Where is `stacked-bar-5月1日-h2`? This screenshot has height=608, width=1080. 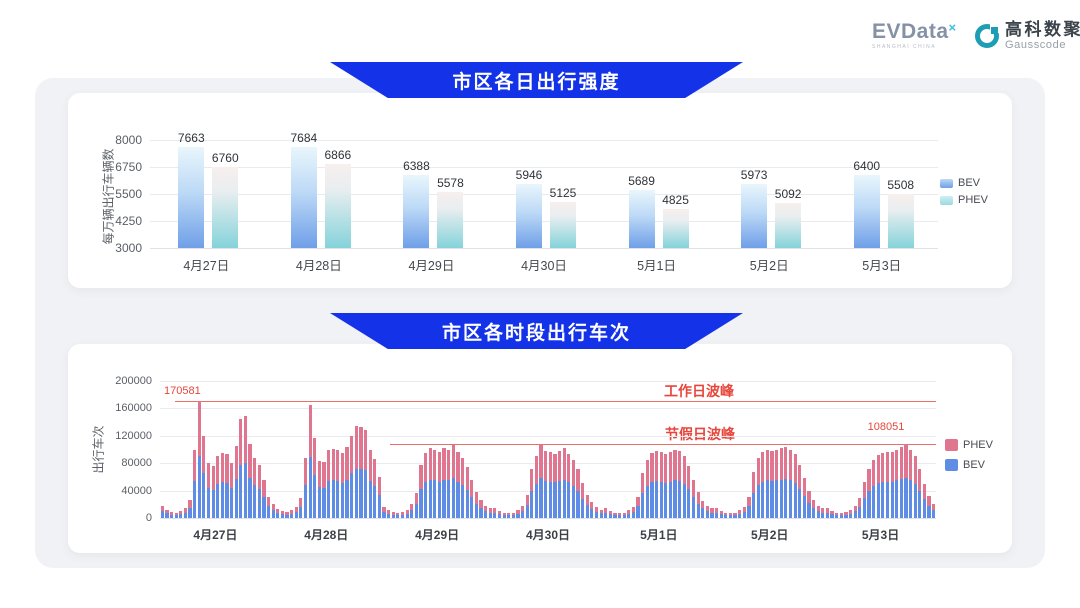
stacked-bar-5月1日-h2 is located at coordinates (615, 515).